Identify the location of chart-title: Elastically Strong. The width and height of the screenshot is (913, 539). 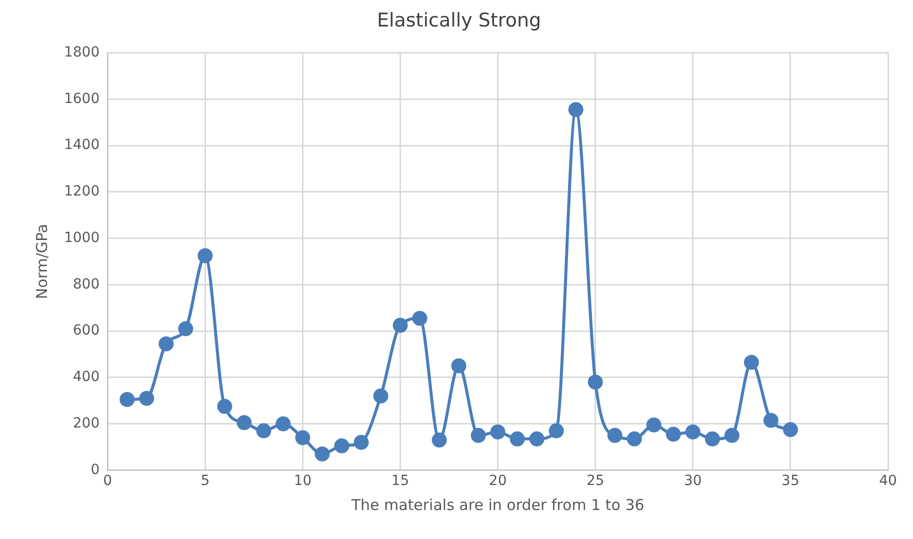
(459, 20).